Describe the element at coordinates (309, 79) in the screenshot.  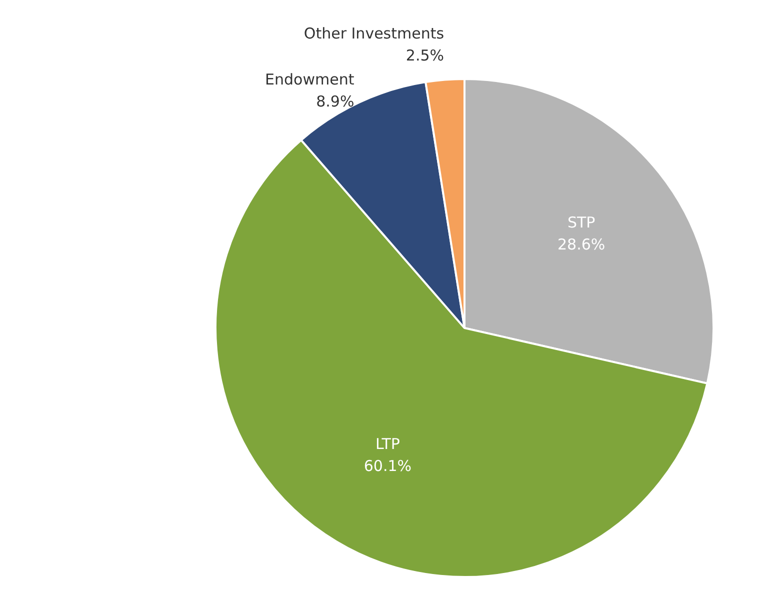
I see `slice-label: Endowment` at that location.